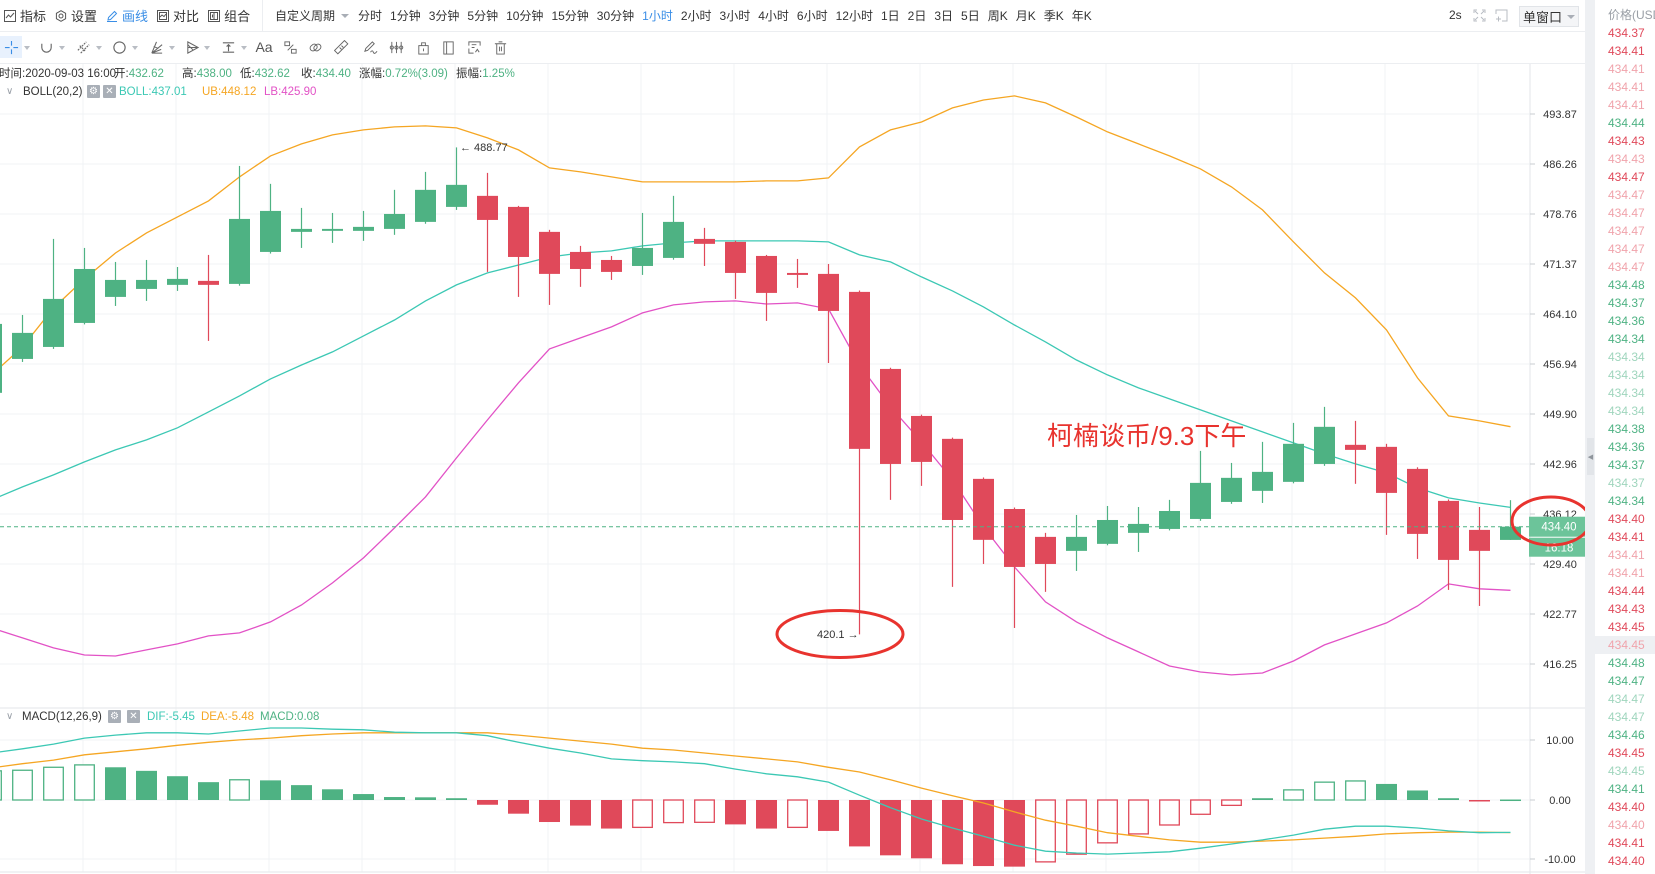 The width and height of the screenshot is (1655, 874). Describe the element at coordinates (370, 47) in the screenshot. I see `brush-tool` at that location.